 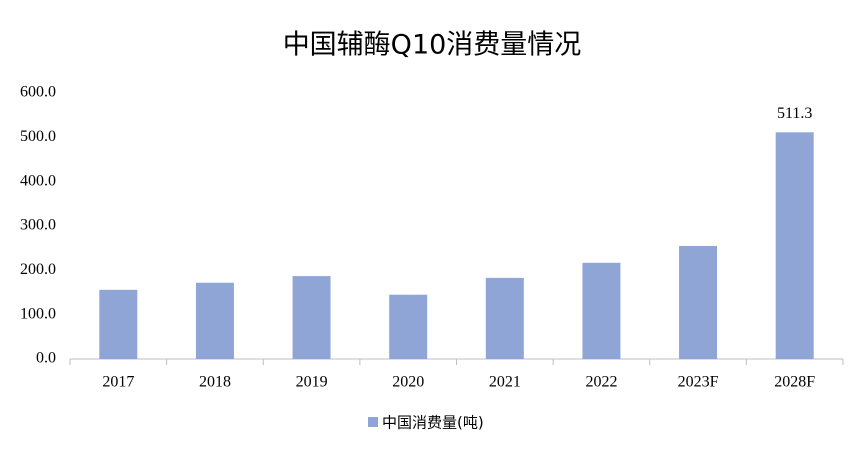 What do you see at coordinates (698, 382) in the screenshot?
I see `x-tick-label: 2023F` at bounding box center [698, 382].